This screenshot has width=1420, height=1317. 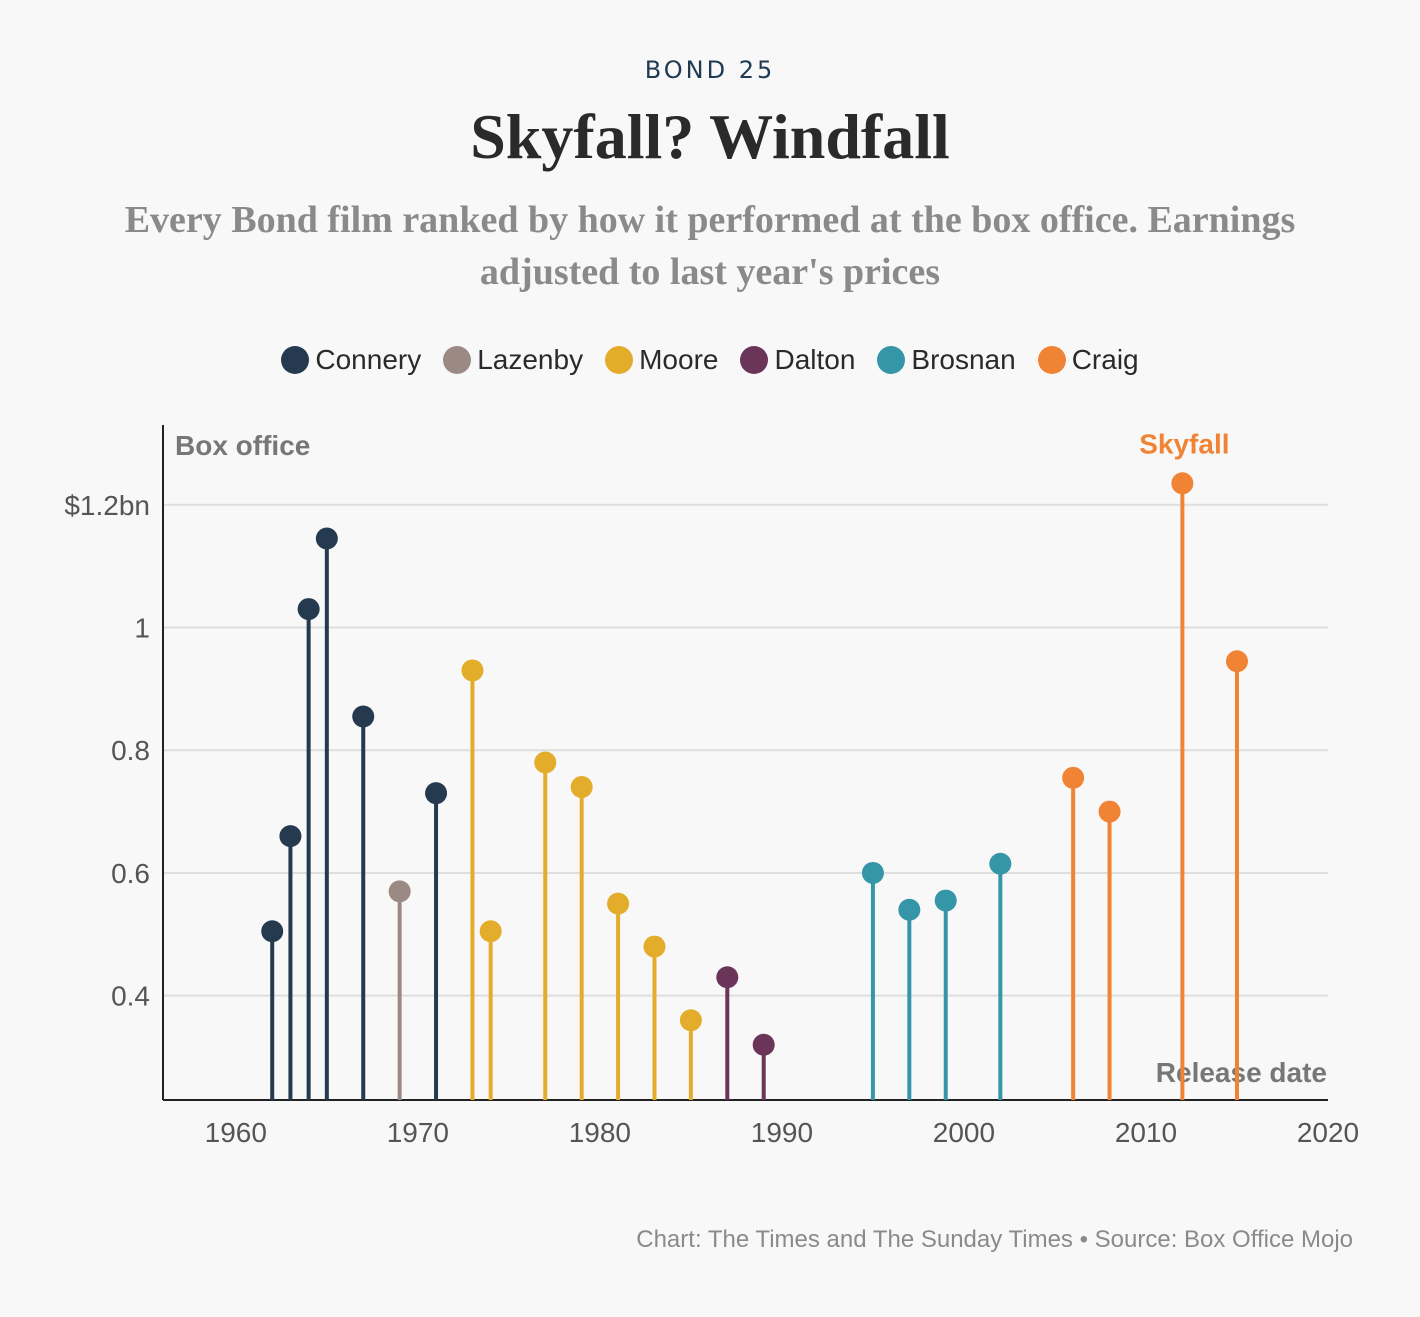 I want to click on legend-swatch-moore, so click(x=619, y=360).